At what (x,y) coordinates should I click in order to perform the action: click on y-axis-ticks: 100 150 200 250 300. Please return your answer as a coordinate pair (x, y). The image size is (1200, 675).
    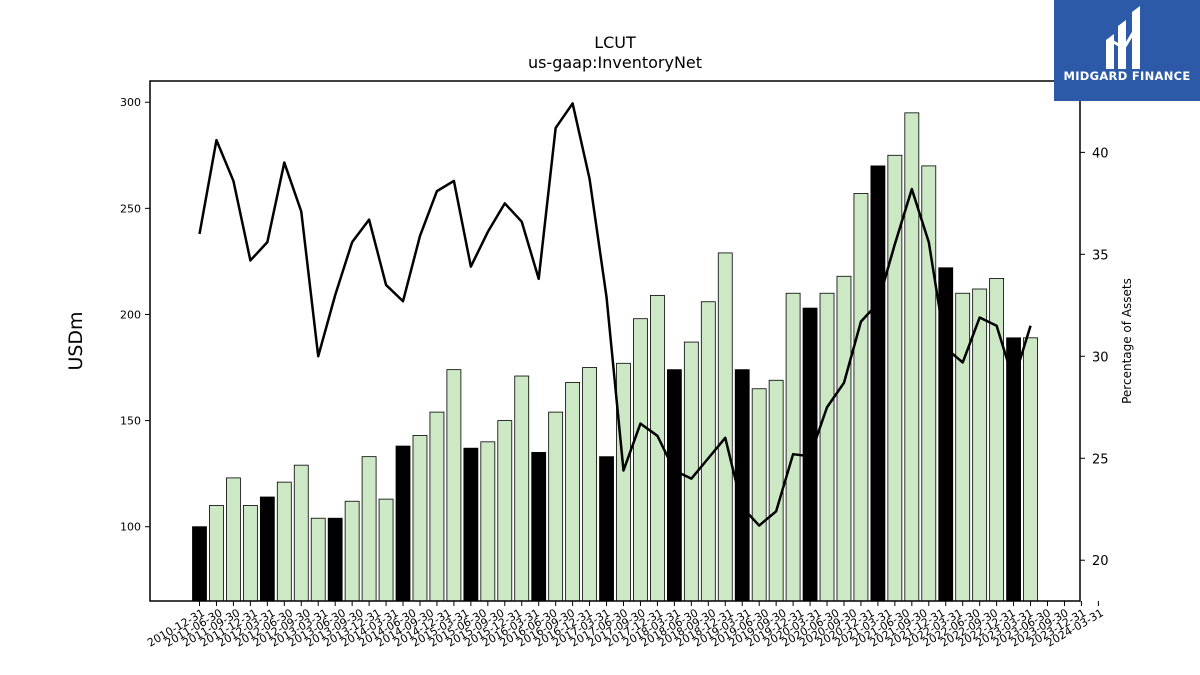
    Looking at the image, I should click on (135, 315).